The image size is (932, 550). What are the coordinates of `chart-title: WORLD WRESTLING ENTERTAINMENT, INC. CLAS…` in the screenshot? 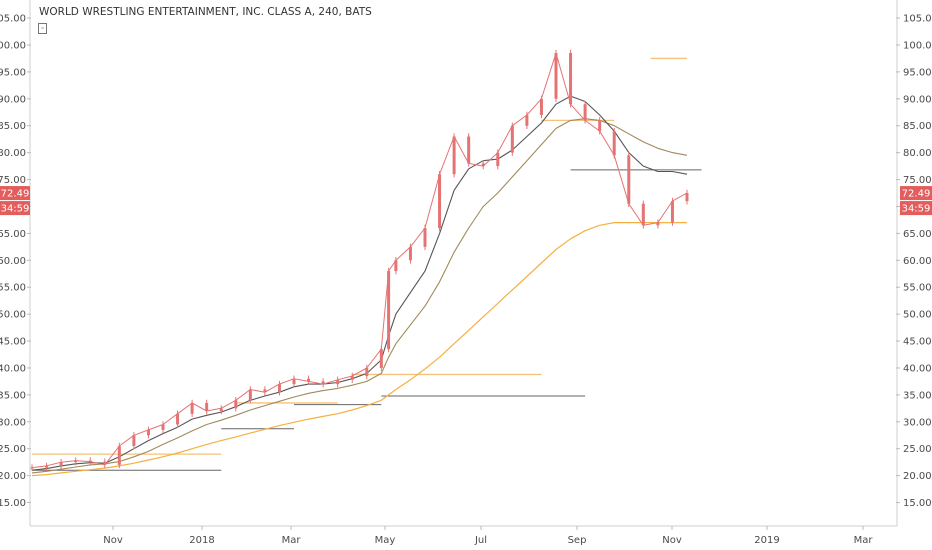 It's located at (205, 12).